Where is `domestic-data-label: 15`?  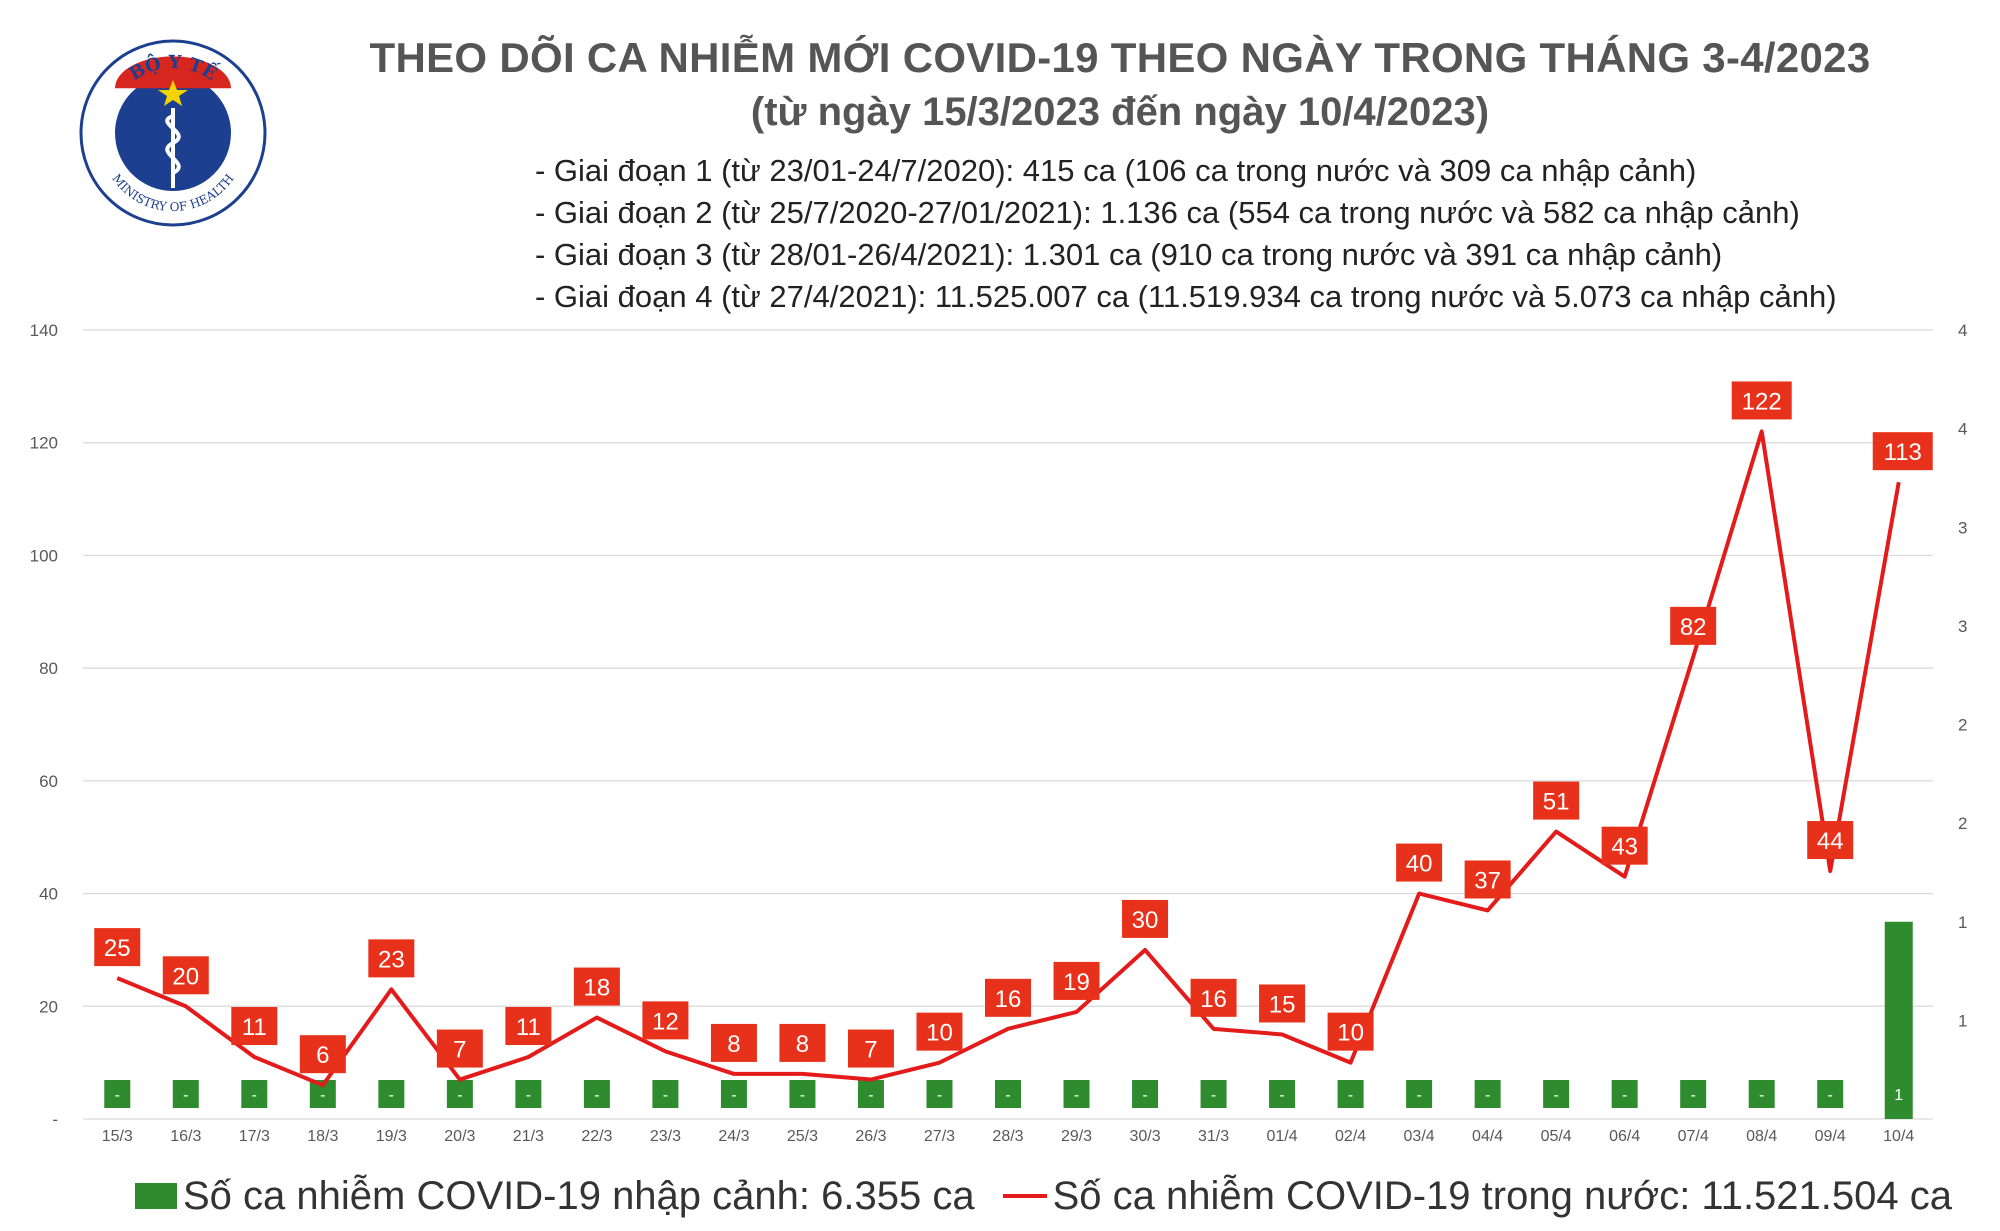 domestic-data-label: 15 is located at coordinates (1282, 1004).